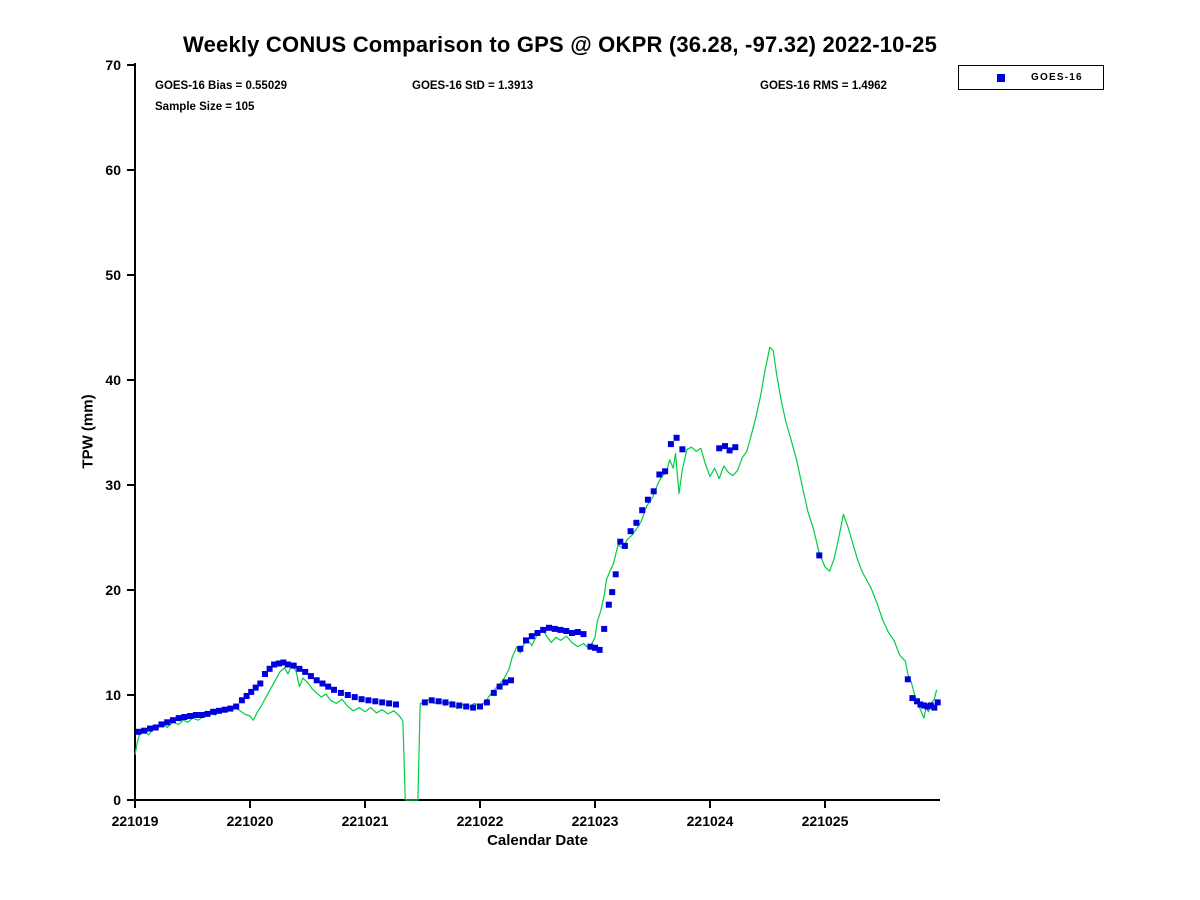  Describe the element at coordinates (205, 107) in the screenshot. I see `stat-sample-size: Sample Size = 105` at that location.